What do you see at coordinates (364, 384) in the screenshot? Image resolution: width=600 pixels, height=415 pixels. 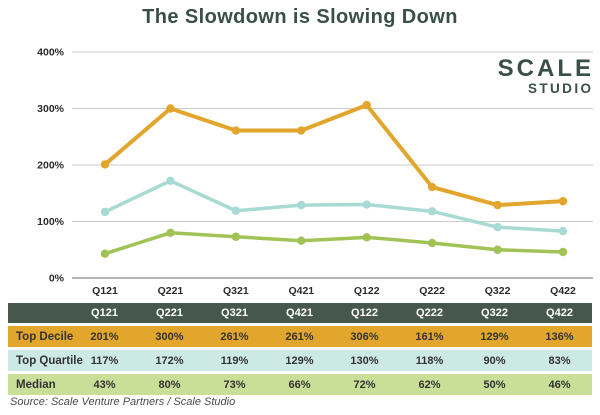 I see `median-value-Q122: 72%` at bounding box center [364, 384].